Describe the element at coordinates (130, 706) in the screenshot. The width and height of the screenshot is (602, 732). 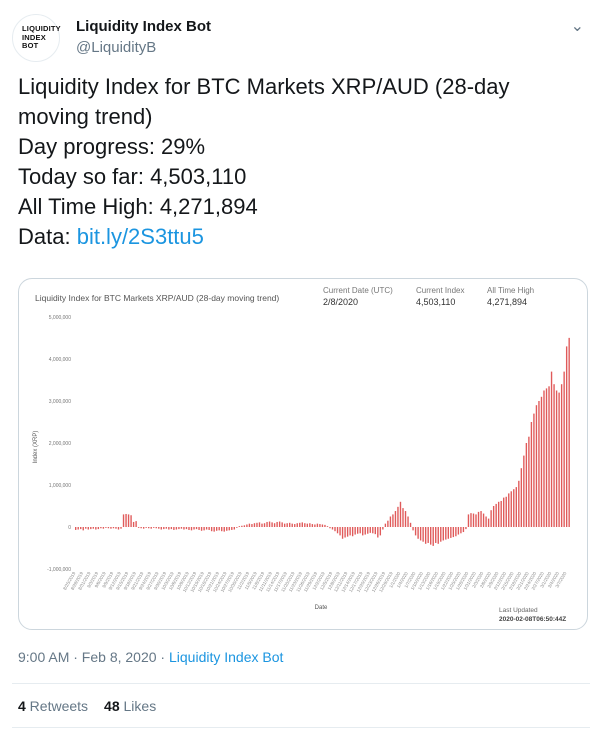
I see `likes-stat: 48 Likes` at that location.